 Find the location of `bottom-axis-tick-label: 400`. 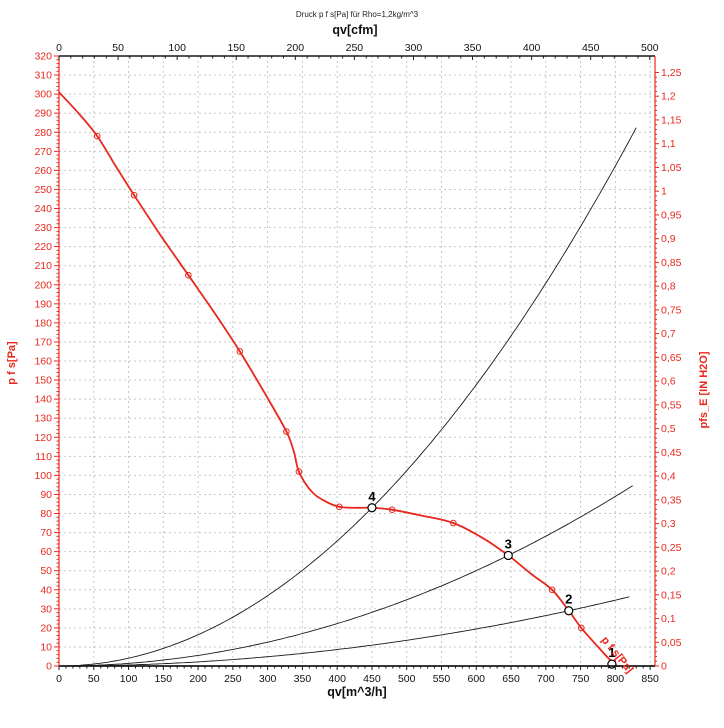

bottom-axis-tick-label: 400 is located at coordinates (337, 679).